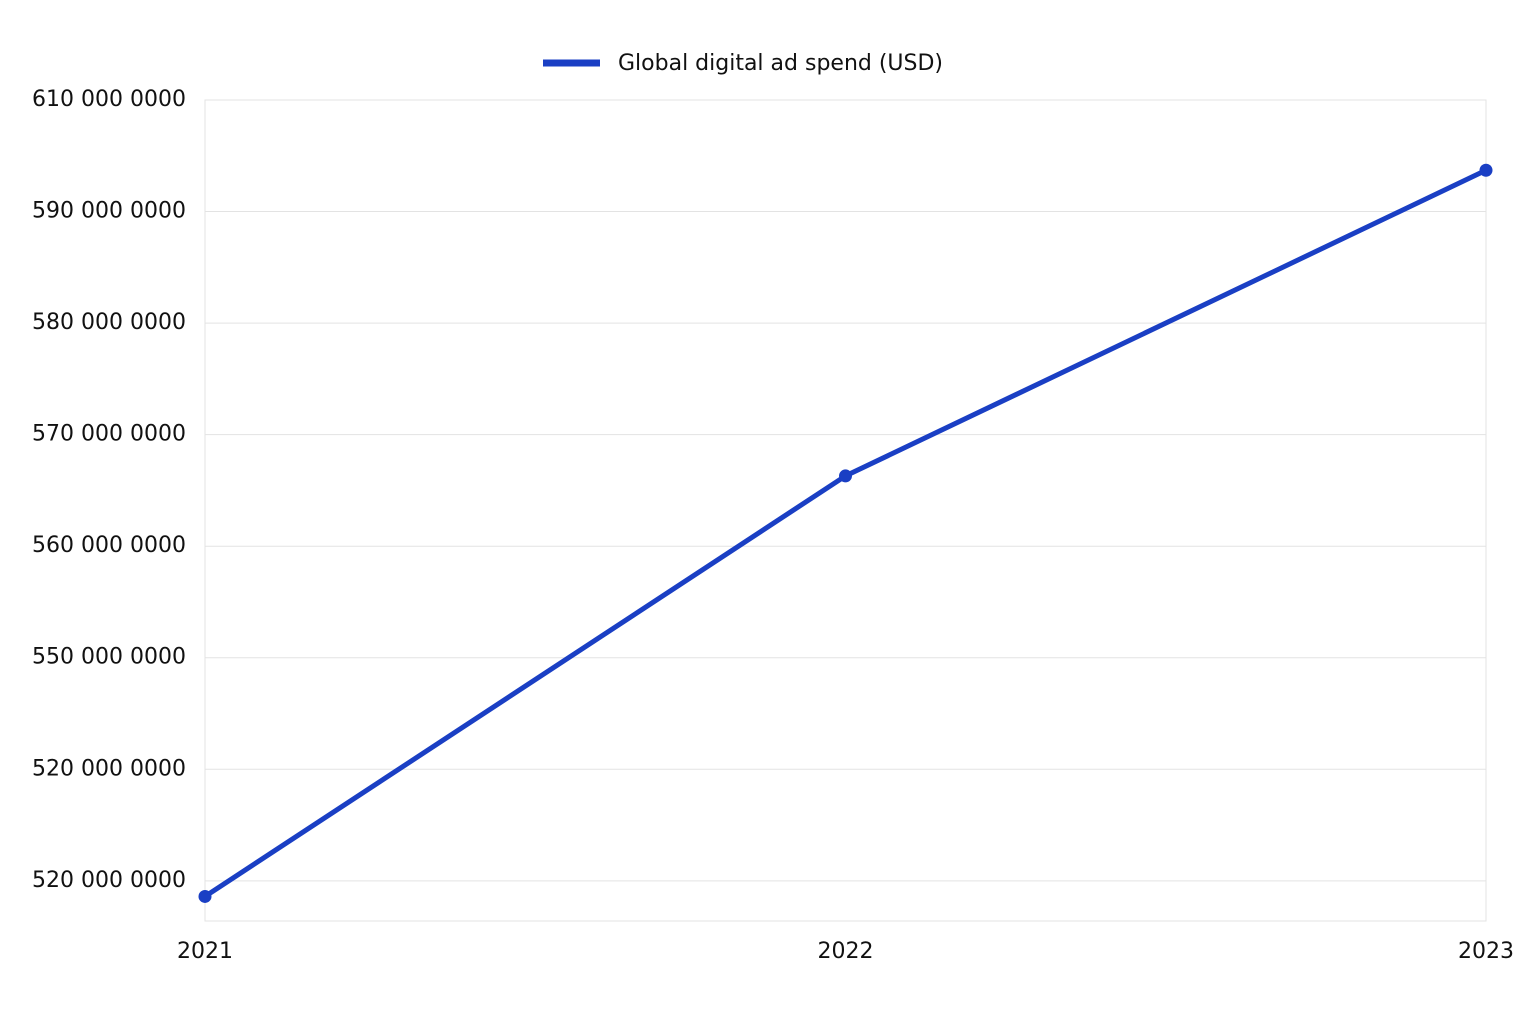 Image resolution: width=1536 pixels, height=1024 pixels. What do you see at coordinates (109, 545) in the screenshot?
I see `y-tick-label: 560 000 0000` at bounding box center [109, 545].